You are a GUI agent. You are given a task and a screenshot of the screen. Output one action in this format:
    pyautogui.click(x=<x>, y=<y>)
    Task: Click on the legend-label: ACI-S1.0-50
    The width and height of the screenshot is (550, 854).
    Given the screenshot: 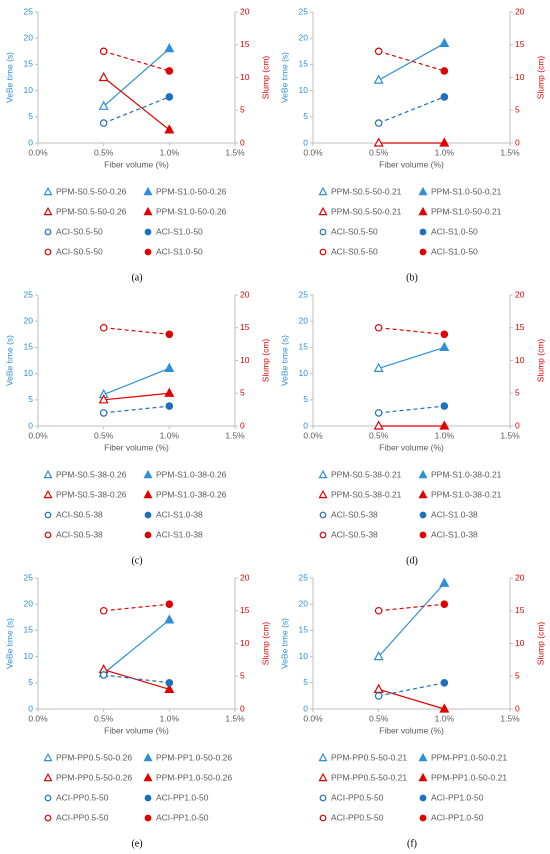 What is the action you would take?
    pyautogui.click(x=179, y=231)
    